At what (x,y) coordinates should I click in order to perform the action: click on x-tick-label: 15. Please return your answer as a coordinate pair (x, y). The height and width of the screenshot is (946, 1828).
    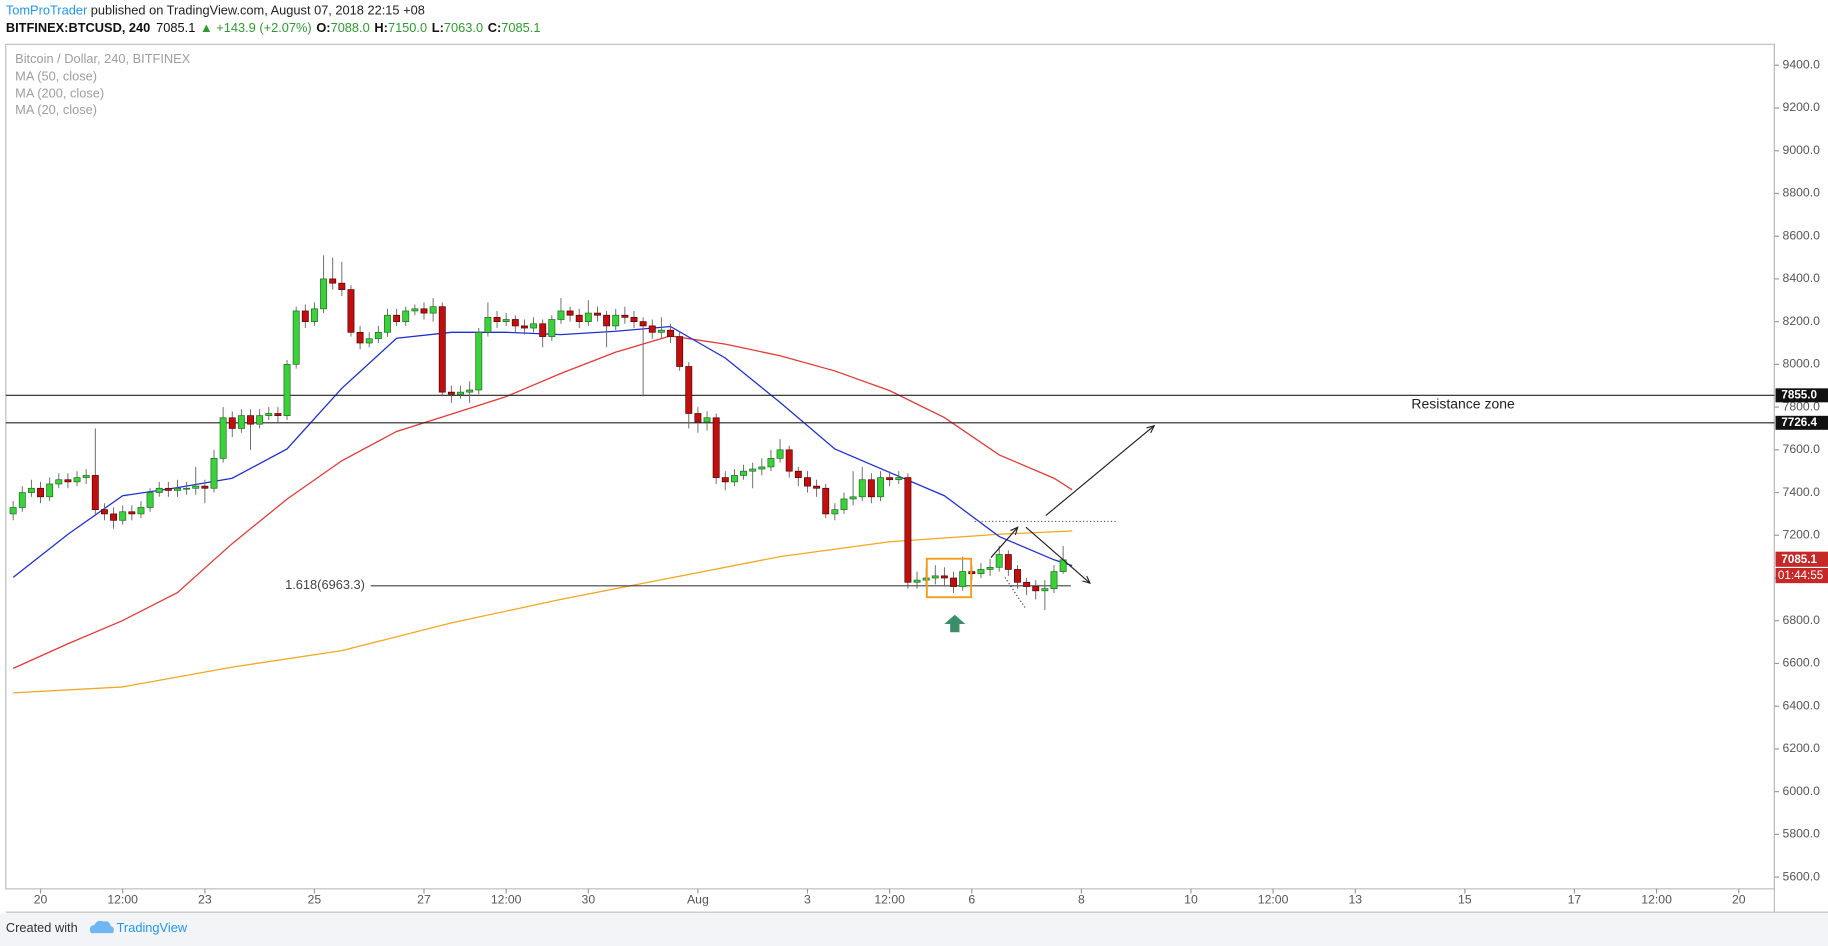
    Looking at the image, I should click on (1465, 900).